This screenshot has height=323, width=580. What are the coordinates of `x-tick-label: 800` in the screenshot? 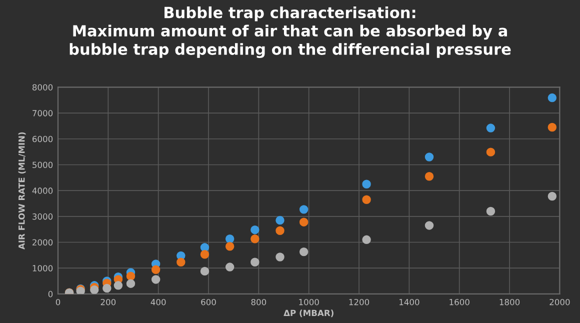 It's located at (258, 302).